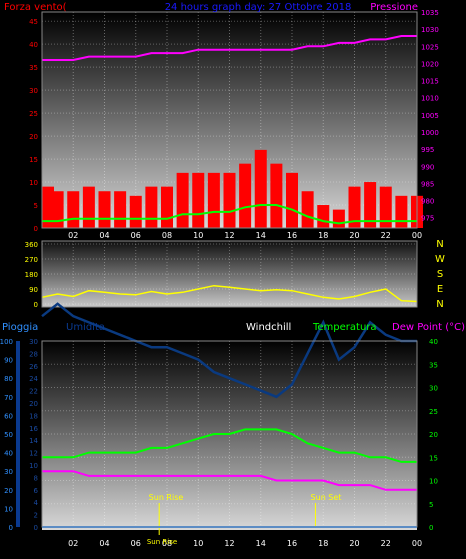 The height and width of the screenshot is (559, 466). Describe the element at coordinates (20, 327) in the screenshot. I see `rain-label: Pioggia` at that location.